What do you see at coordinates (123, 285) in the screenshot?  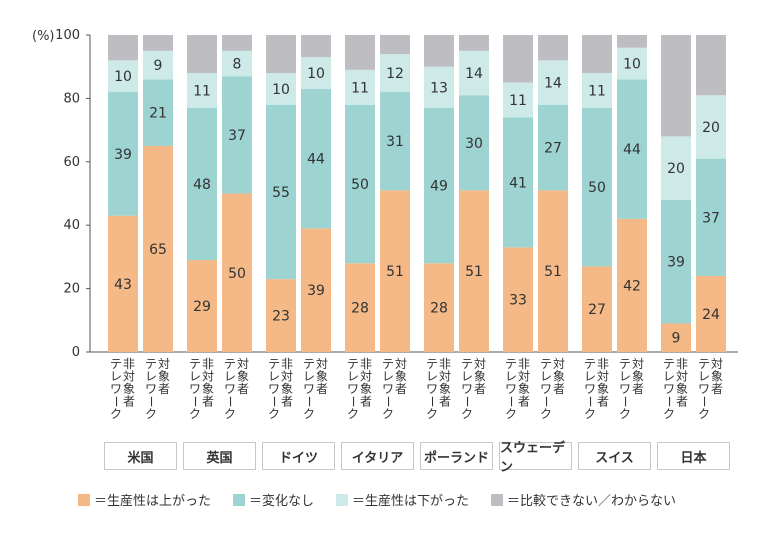 I see `data-label: 43` at bounding box center [123, 285].